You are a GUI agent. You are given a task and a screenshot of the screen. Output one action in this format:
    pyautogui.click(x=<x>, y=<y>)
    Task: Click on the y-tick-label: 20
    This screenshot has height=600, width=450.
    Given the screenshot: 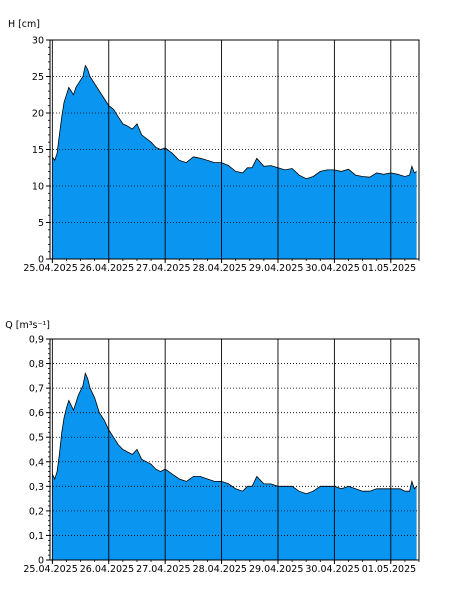 What is the action you would take?
    pyautogui.click(x=38, y=114)
    